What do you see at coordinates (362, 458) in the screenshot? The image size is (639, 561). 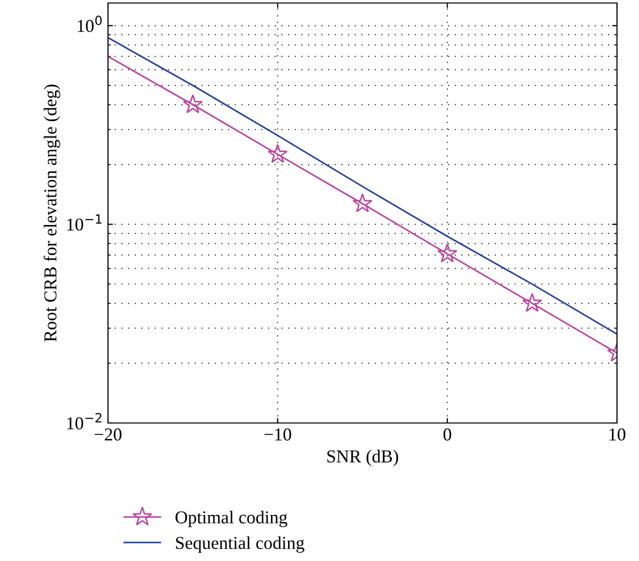 I see `x-axis-title: SNR (dB)` at bounding box center [362, 458].